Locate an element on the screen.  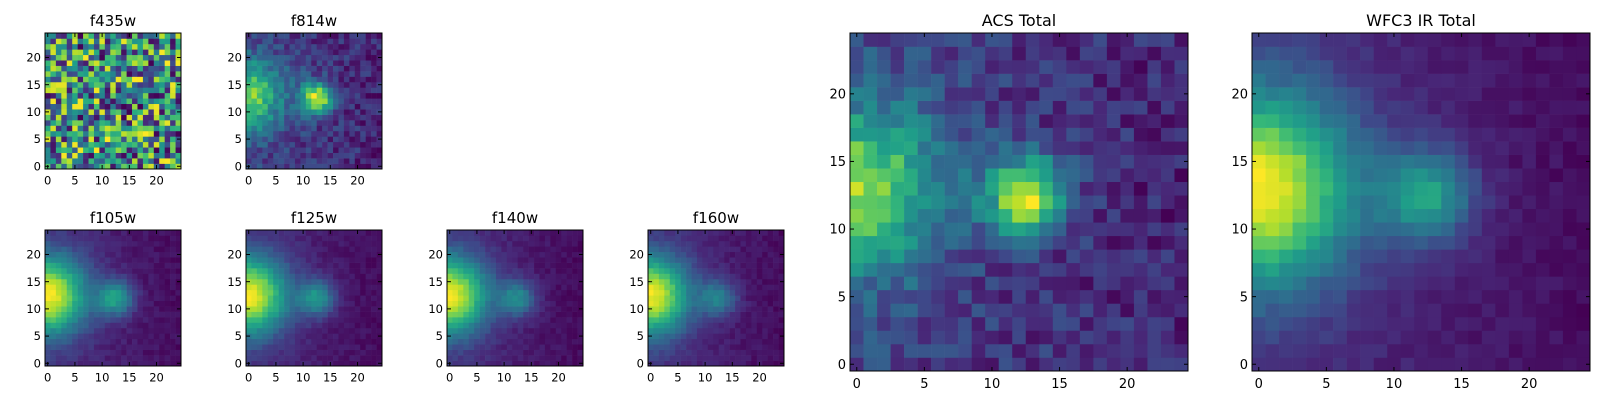
x-tick-label: 20 is located at coordinates (156, 181).